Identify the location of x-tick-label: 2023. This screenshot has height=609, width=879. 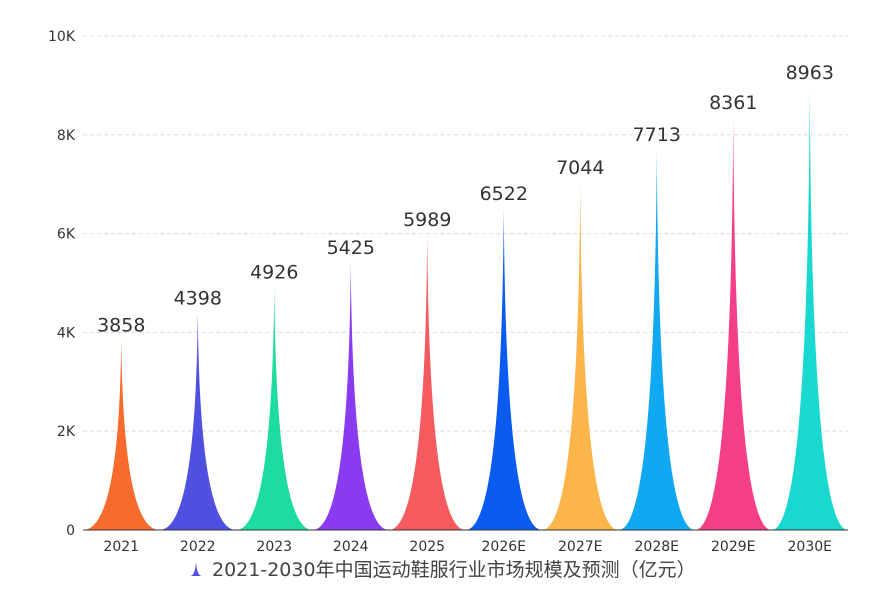
(274, 547).